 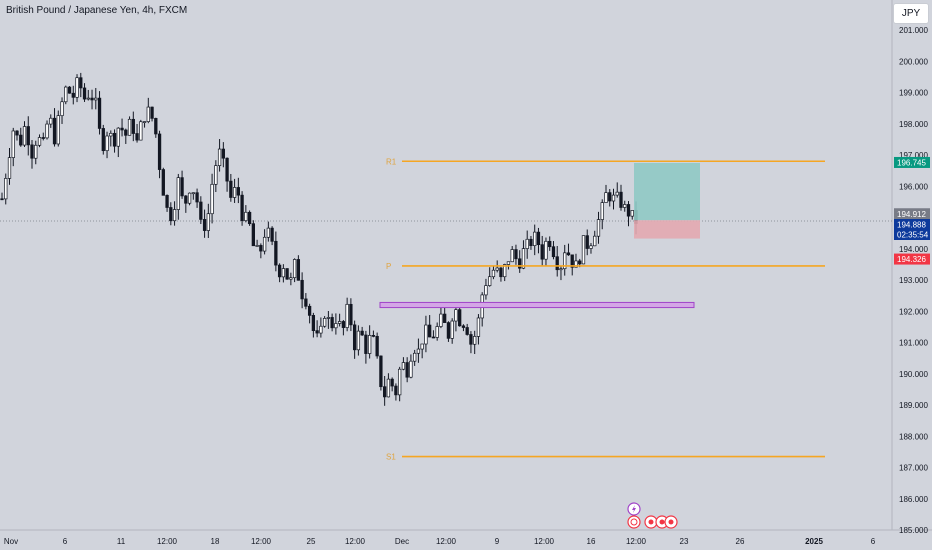 I want to click on y-tick-label: 185.000, so click(x=913, y=530).